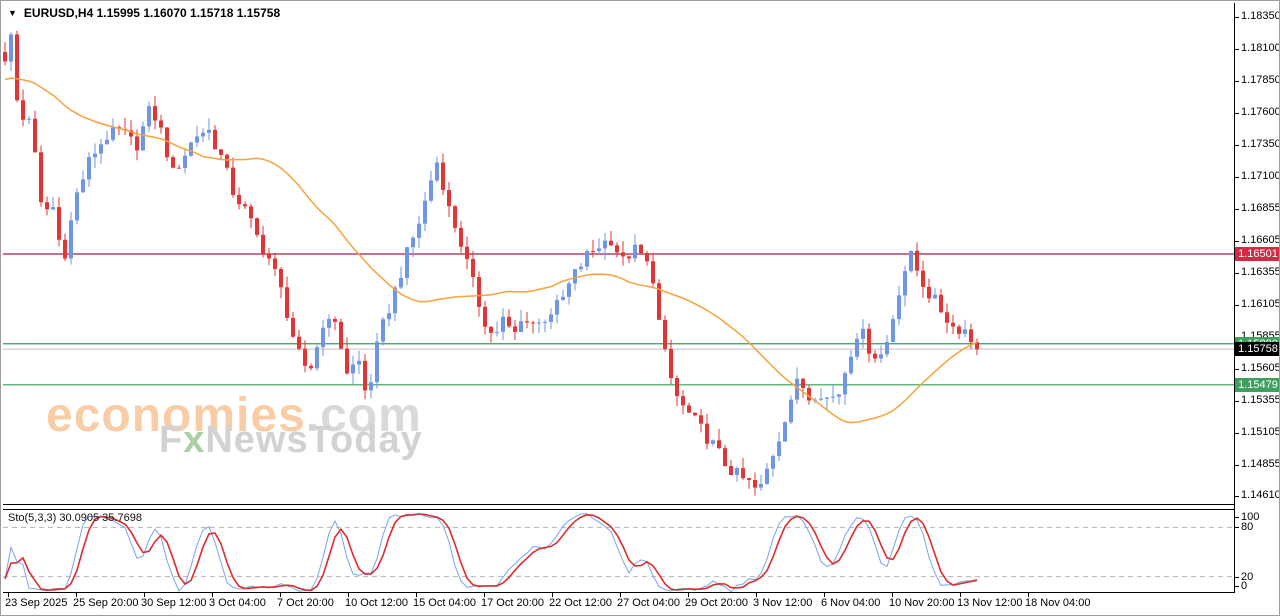 The width and height of the screenshot is (1280, 616). Describe the element at coordinates (36, 603) in the screenshot. I see `time-axis-label: 23 Sep 2025` at that location.